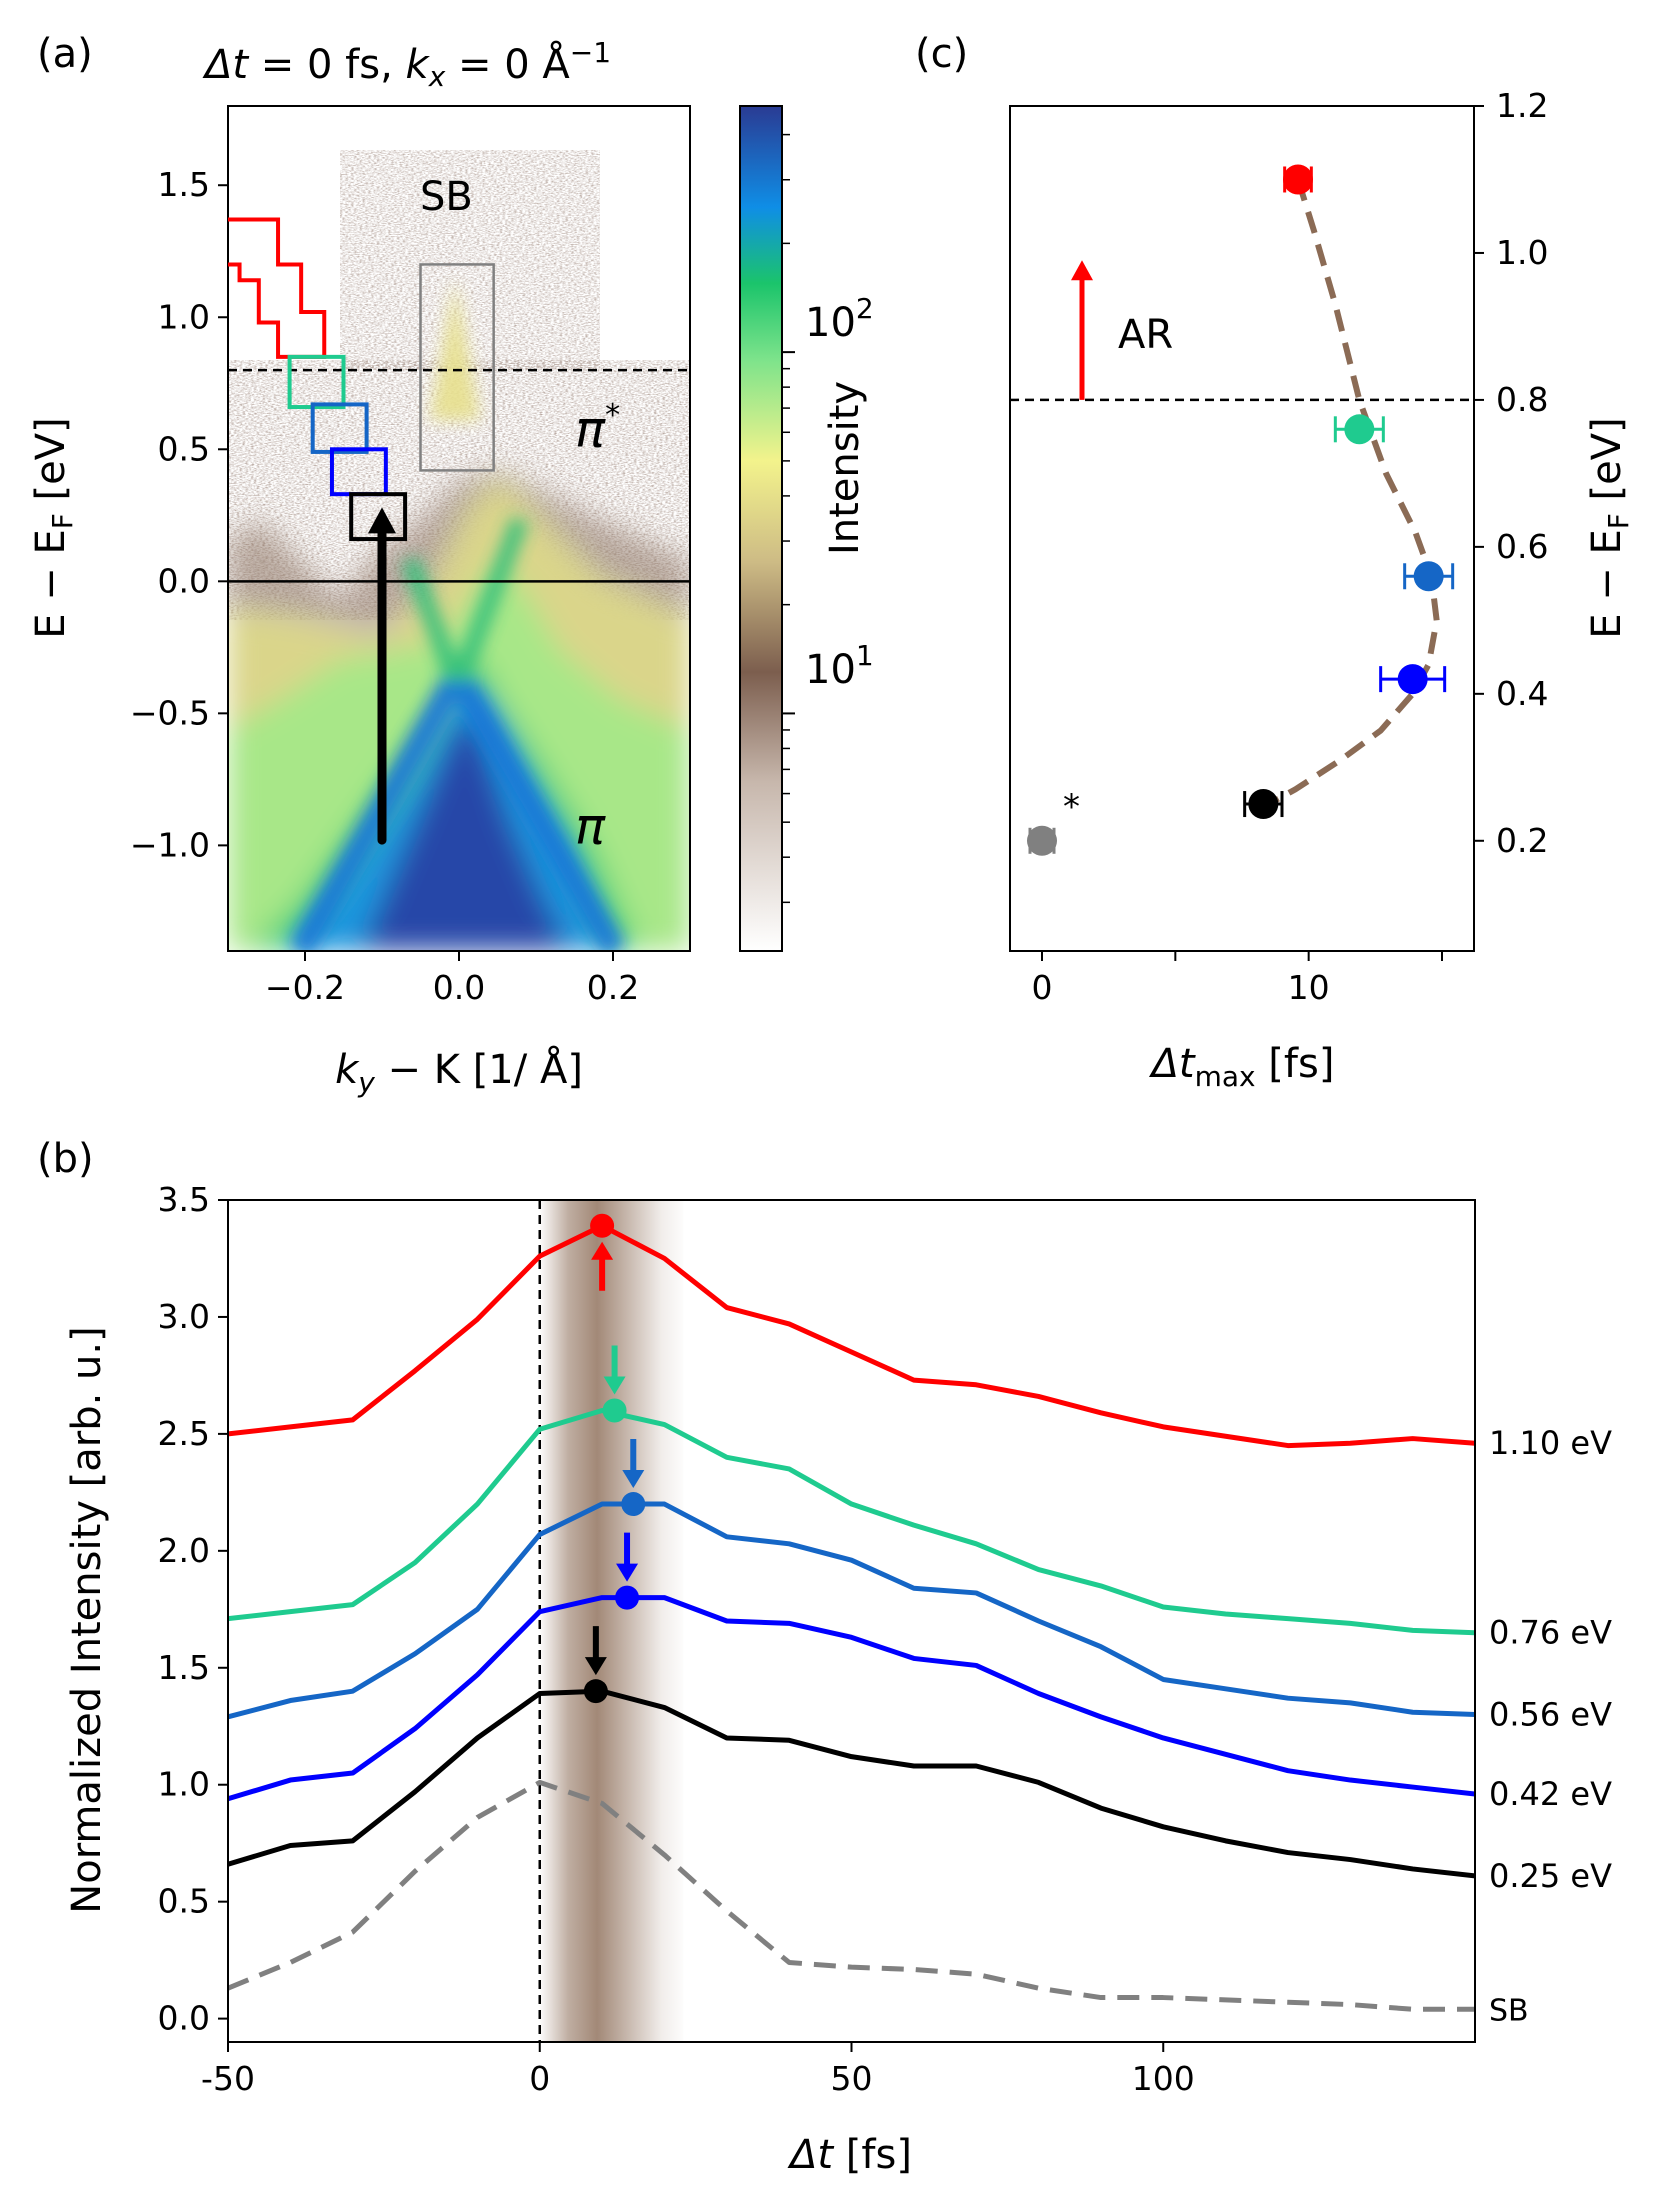 This screenshot has width=1663, height=2206. What do you see at coordinates (1353, 492) in the screenshot?
I see `fit-curve` at bounding box center [1353, 492].